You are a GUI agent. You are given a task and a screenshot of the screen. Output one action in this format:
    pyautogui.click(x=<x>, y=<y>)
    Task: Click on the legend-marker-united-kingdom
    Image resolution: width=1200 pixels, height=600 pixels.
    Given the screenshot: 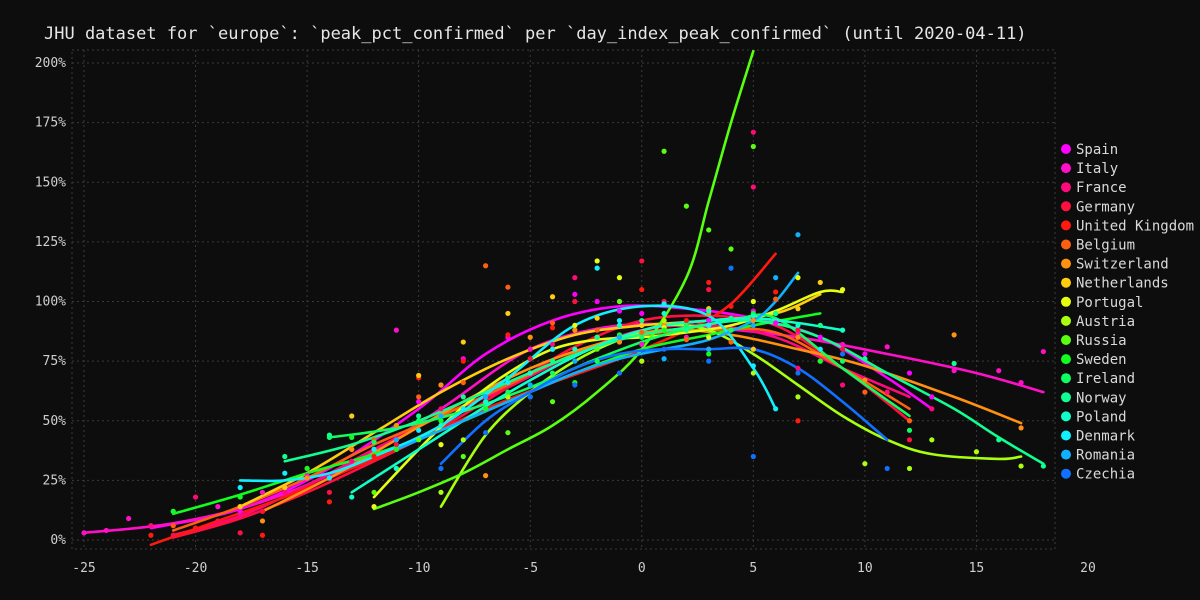 What is the action you would take?
    pyautogui.click(x=1066, y=225)
    